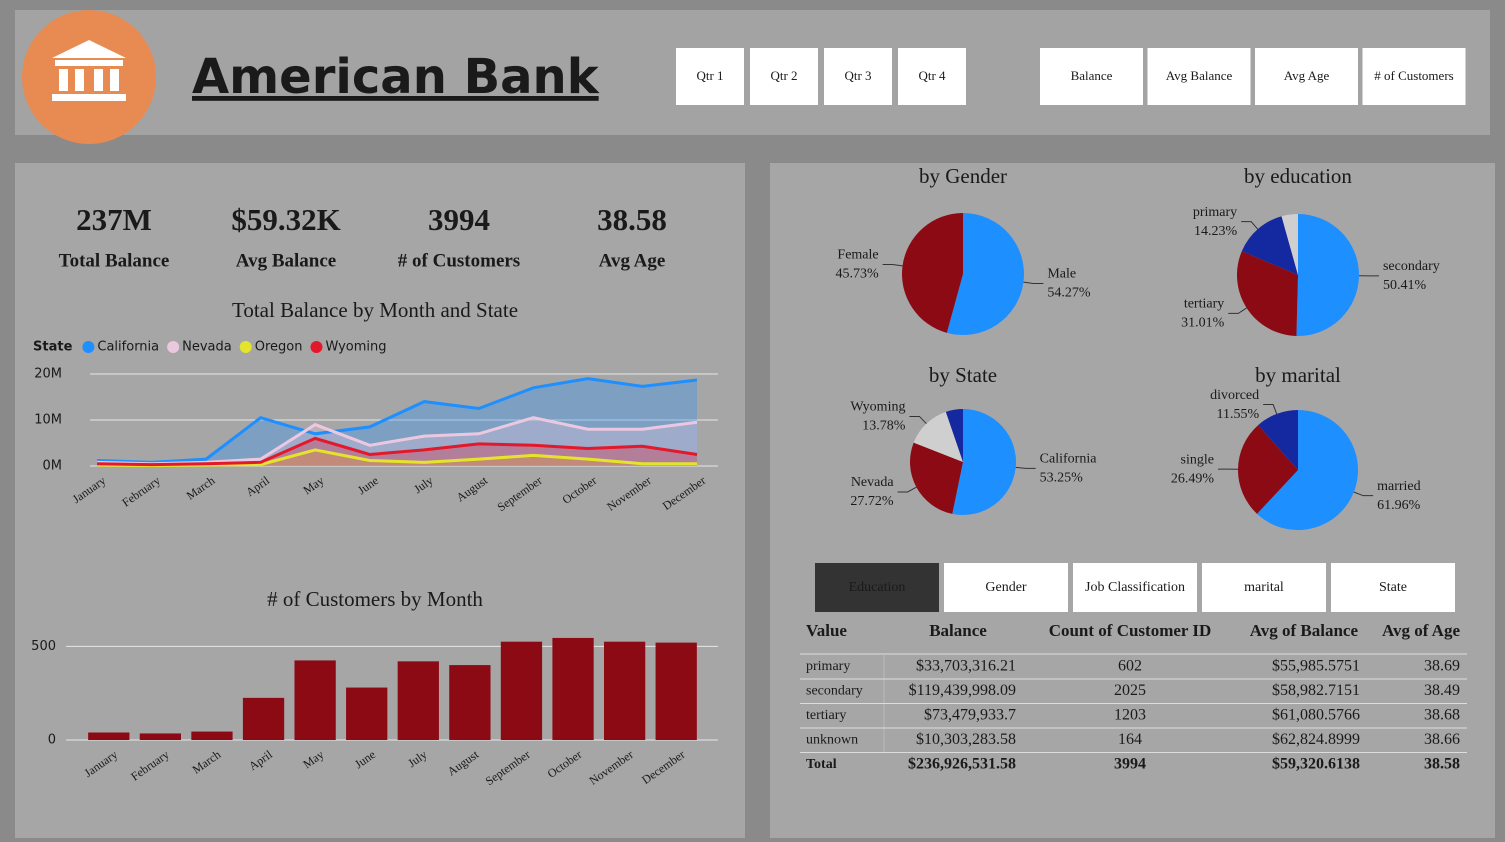 The height and width of the screenshot is (842, 1505). I want to click on table-cell: $58,982.7151, so click(1316, 690).